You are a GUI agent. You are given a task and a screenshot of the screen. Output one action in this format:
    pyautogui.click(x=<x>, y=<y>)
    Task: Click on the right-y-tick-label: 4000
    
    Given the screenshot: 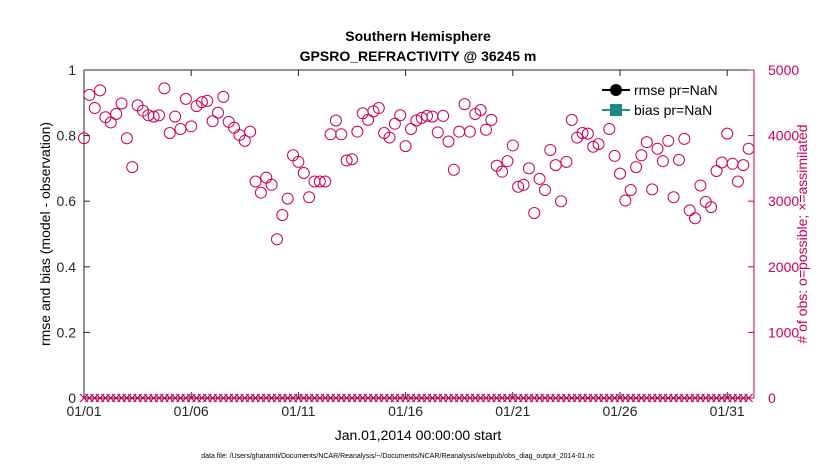 What is the action you would take?
    pyautogui.click(x=783, y=136)
    